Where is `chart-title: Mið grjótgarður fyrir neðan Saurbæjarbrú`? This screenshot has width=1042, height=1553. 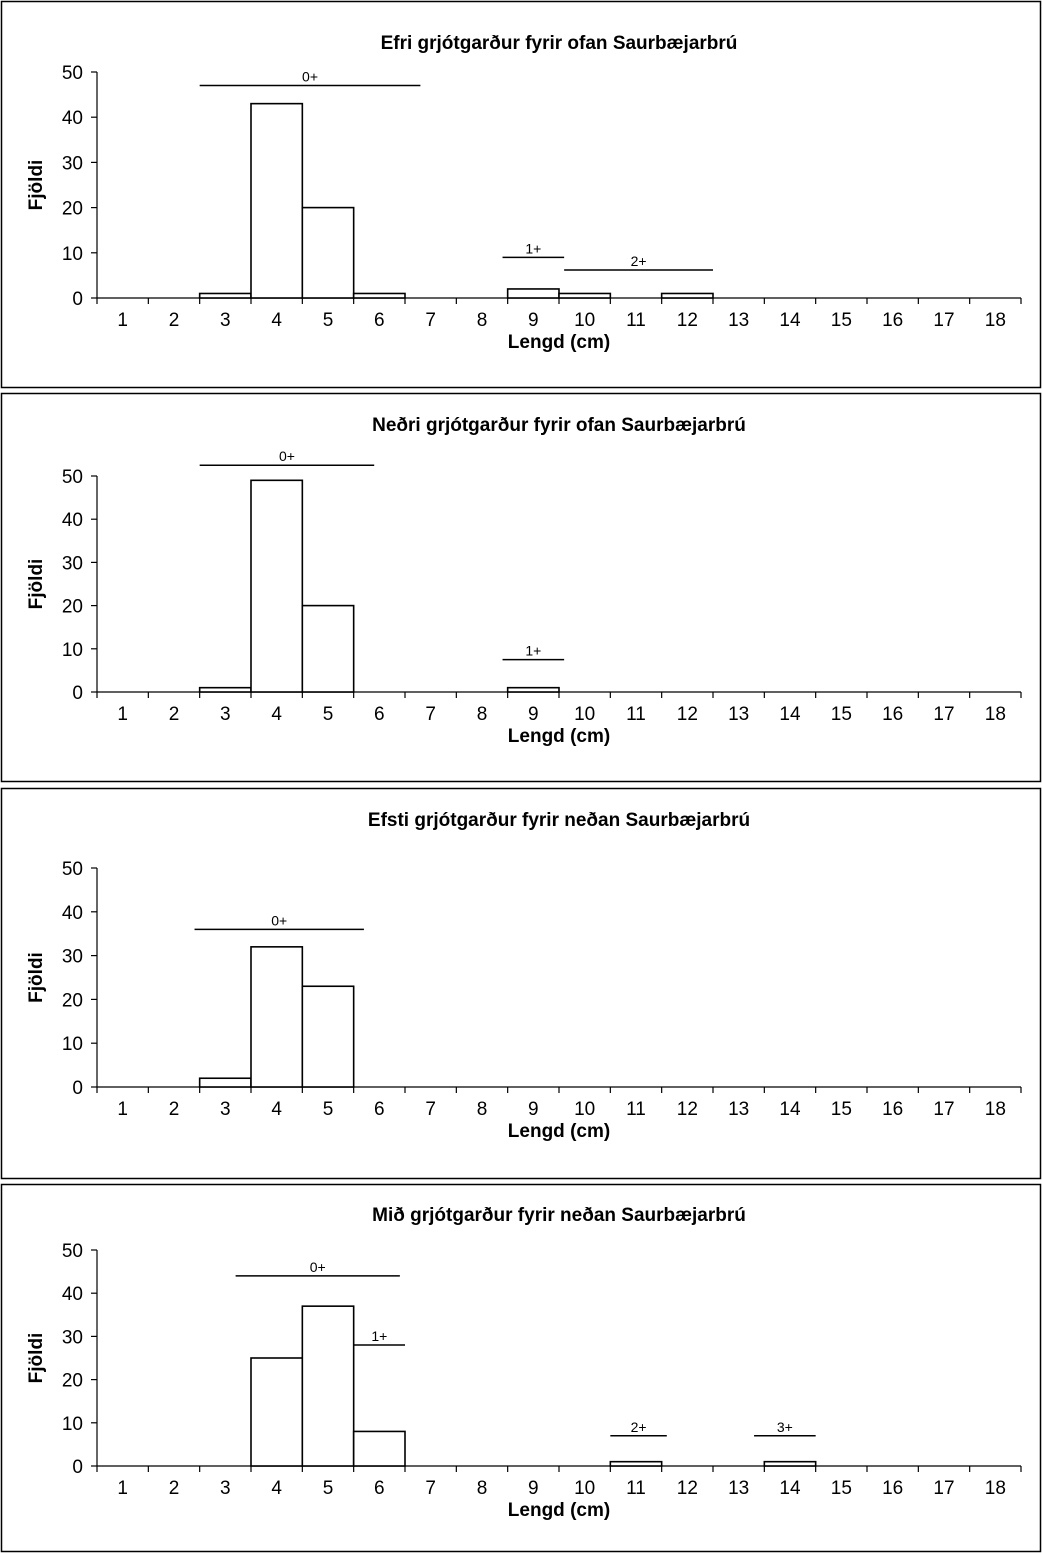
chart-title: Mið grjótgarður fyrir neðan Saurbæjarbrú is located at coordinates (559, 1215).